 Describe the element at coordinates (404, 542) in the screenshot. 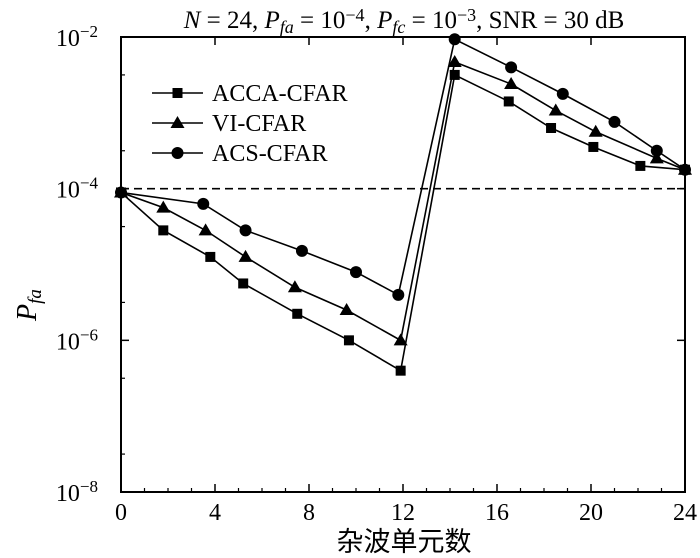

I see `x-axis-label: 杂波单元数` at that location.